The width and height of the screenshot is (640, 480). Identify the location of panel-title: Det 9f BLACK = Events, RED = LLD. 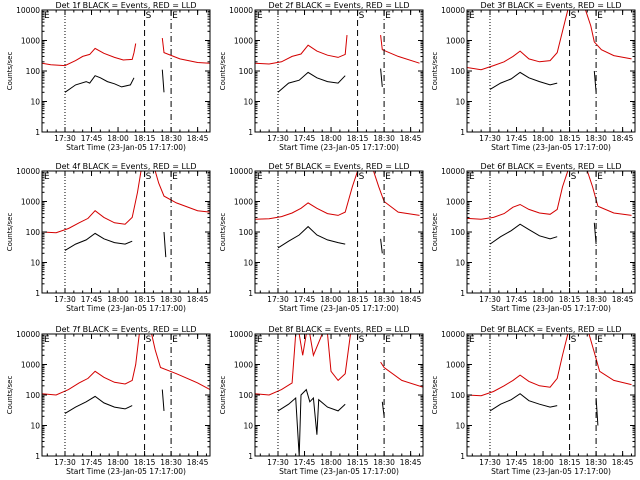
(550, 329).